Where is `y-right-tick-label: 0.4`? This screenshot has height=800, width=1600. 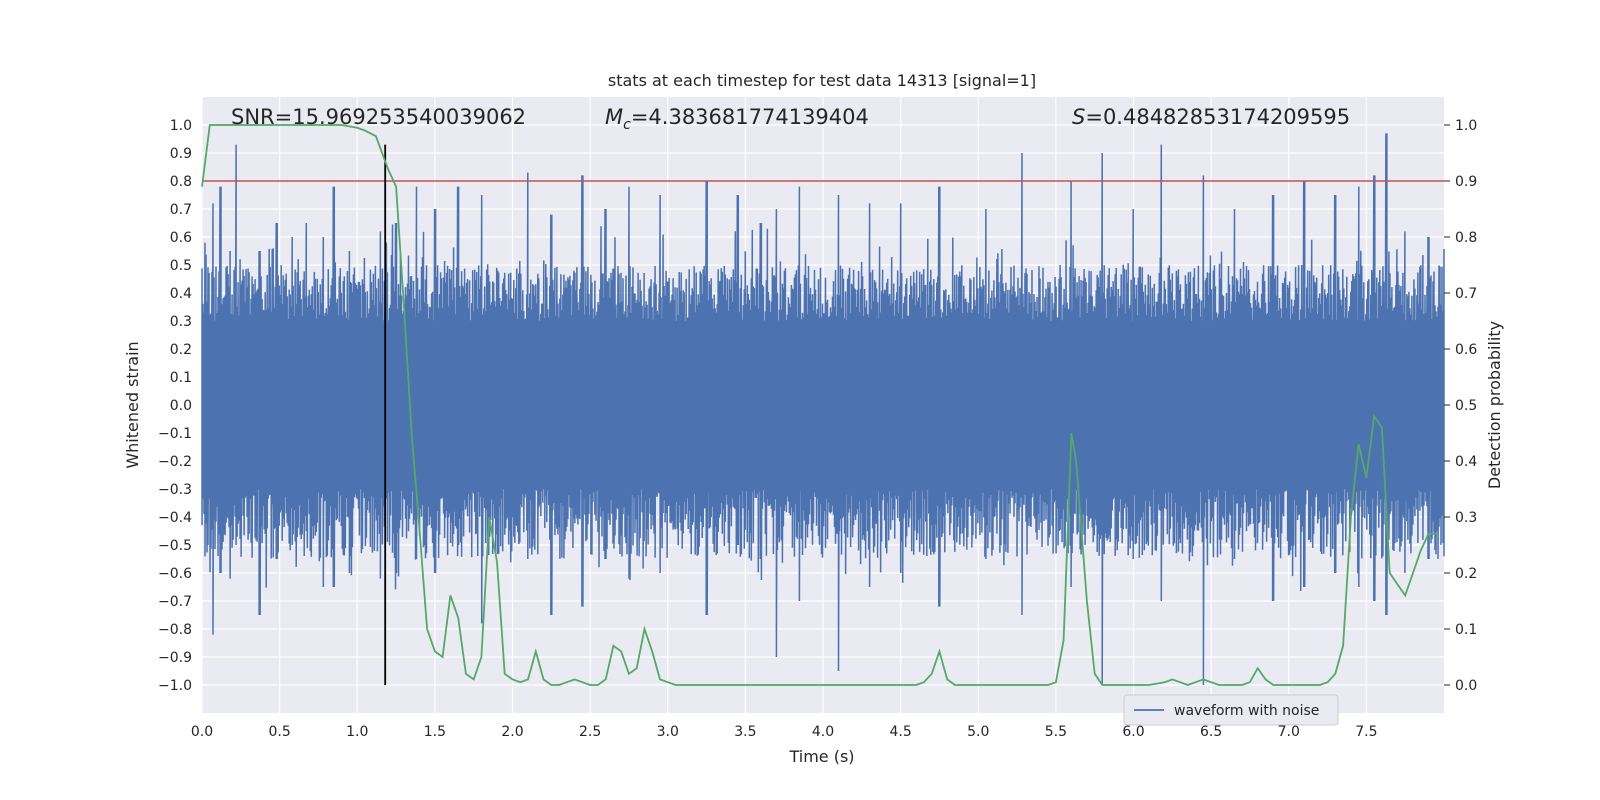
y-right-tick-label: 0.4 is located at coordinates (1466, 462).